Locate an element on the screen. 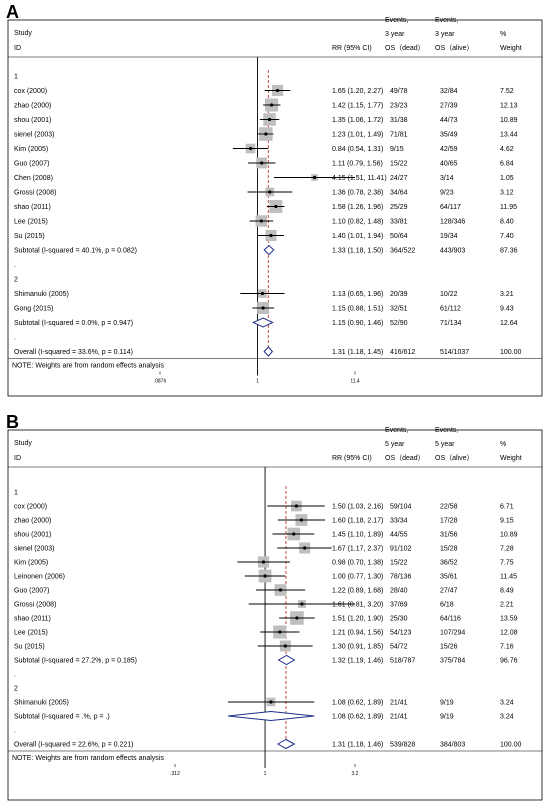 The height and width of the screenshot is (801, 550). rr-ci-text: 1.00 (0.77, 1.30) is located at coordinates (357, 577).